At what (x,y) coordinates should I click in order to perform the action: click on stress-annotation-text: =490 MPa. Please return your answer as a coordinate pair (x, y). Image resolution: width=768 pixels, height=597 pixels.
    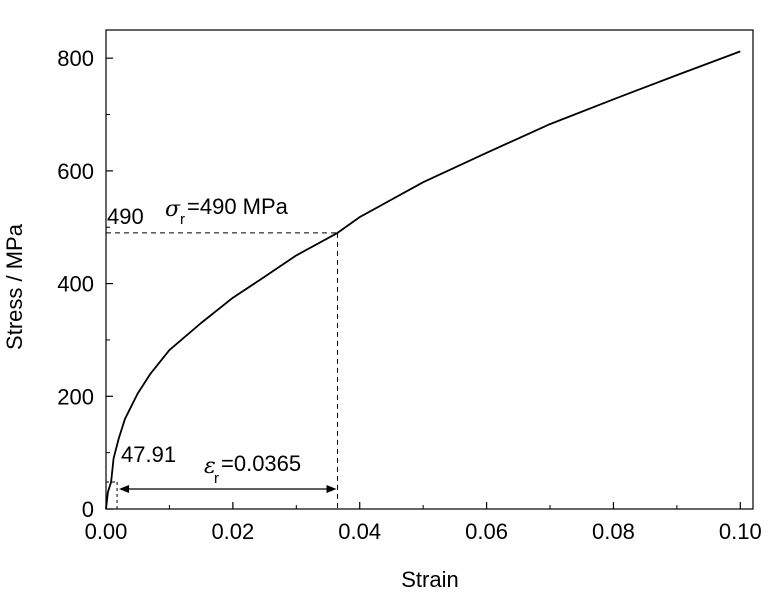
    Looking at the image, I should click on (238, 206).